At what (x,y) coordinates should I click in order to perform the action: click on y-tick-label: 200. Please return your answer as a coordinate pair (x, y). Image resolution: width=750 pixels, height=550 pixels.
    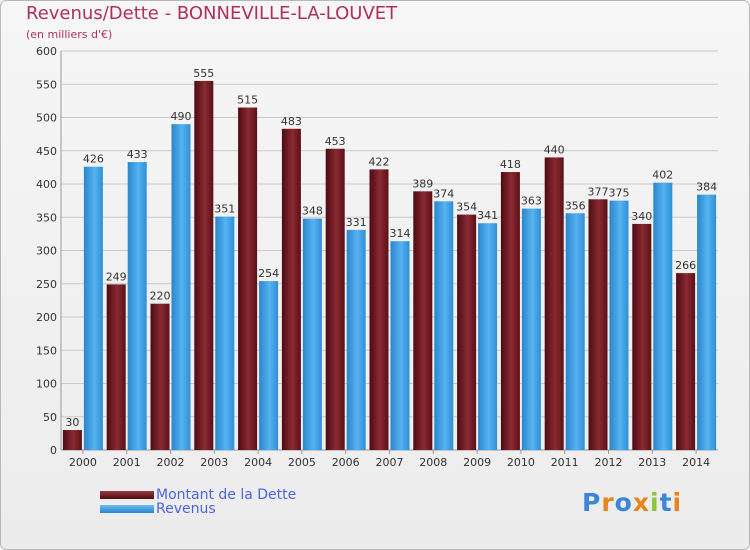
    Looking at the image, I should click on (46, 317).